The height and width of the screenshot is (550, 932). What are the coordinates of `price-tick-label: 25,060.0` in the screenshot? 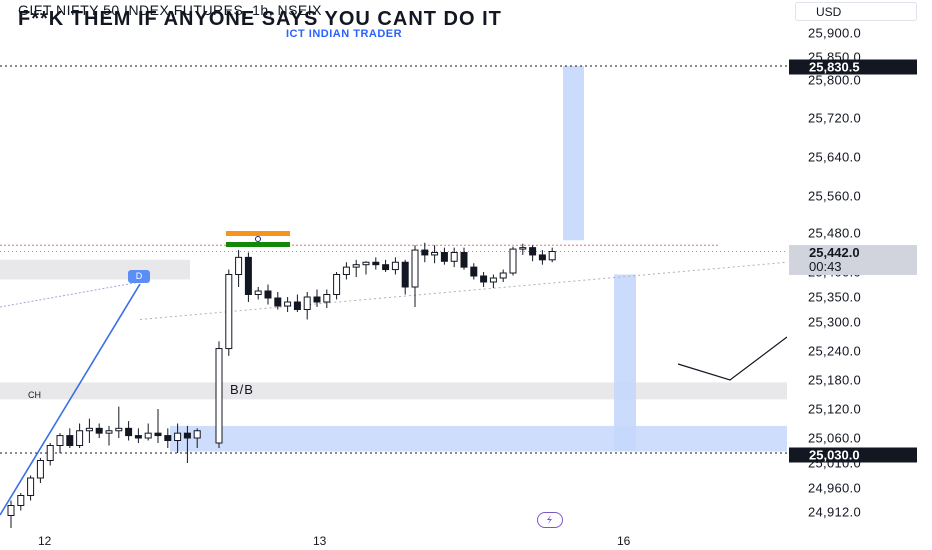 It's located at (835, 438).